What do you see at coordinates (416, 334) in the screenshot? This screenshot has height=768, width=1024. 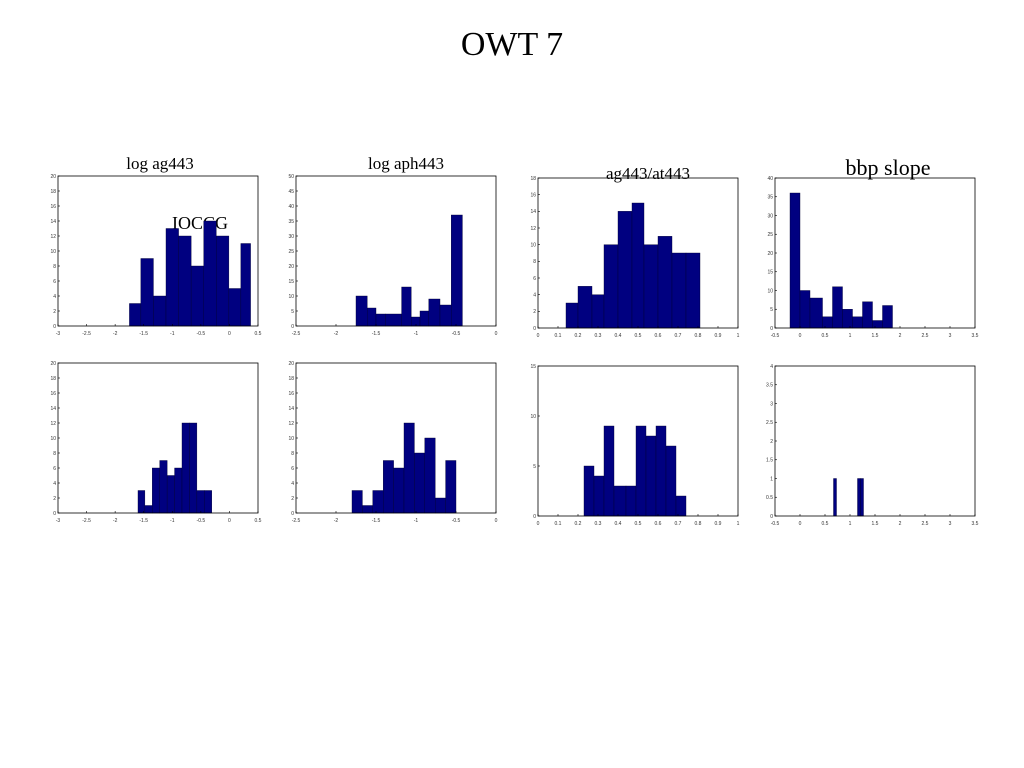 I see `x-tick-label: -1` at bounding box center [416, 334].